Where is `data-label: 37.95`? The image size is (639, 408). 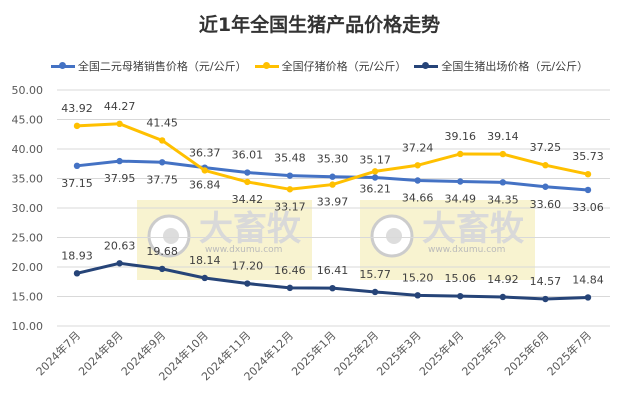
data-label: 37.95 is located at coordinates (120, 178).